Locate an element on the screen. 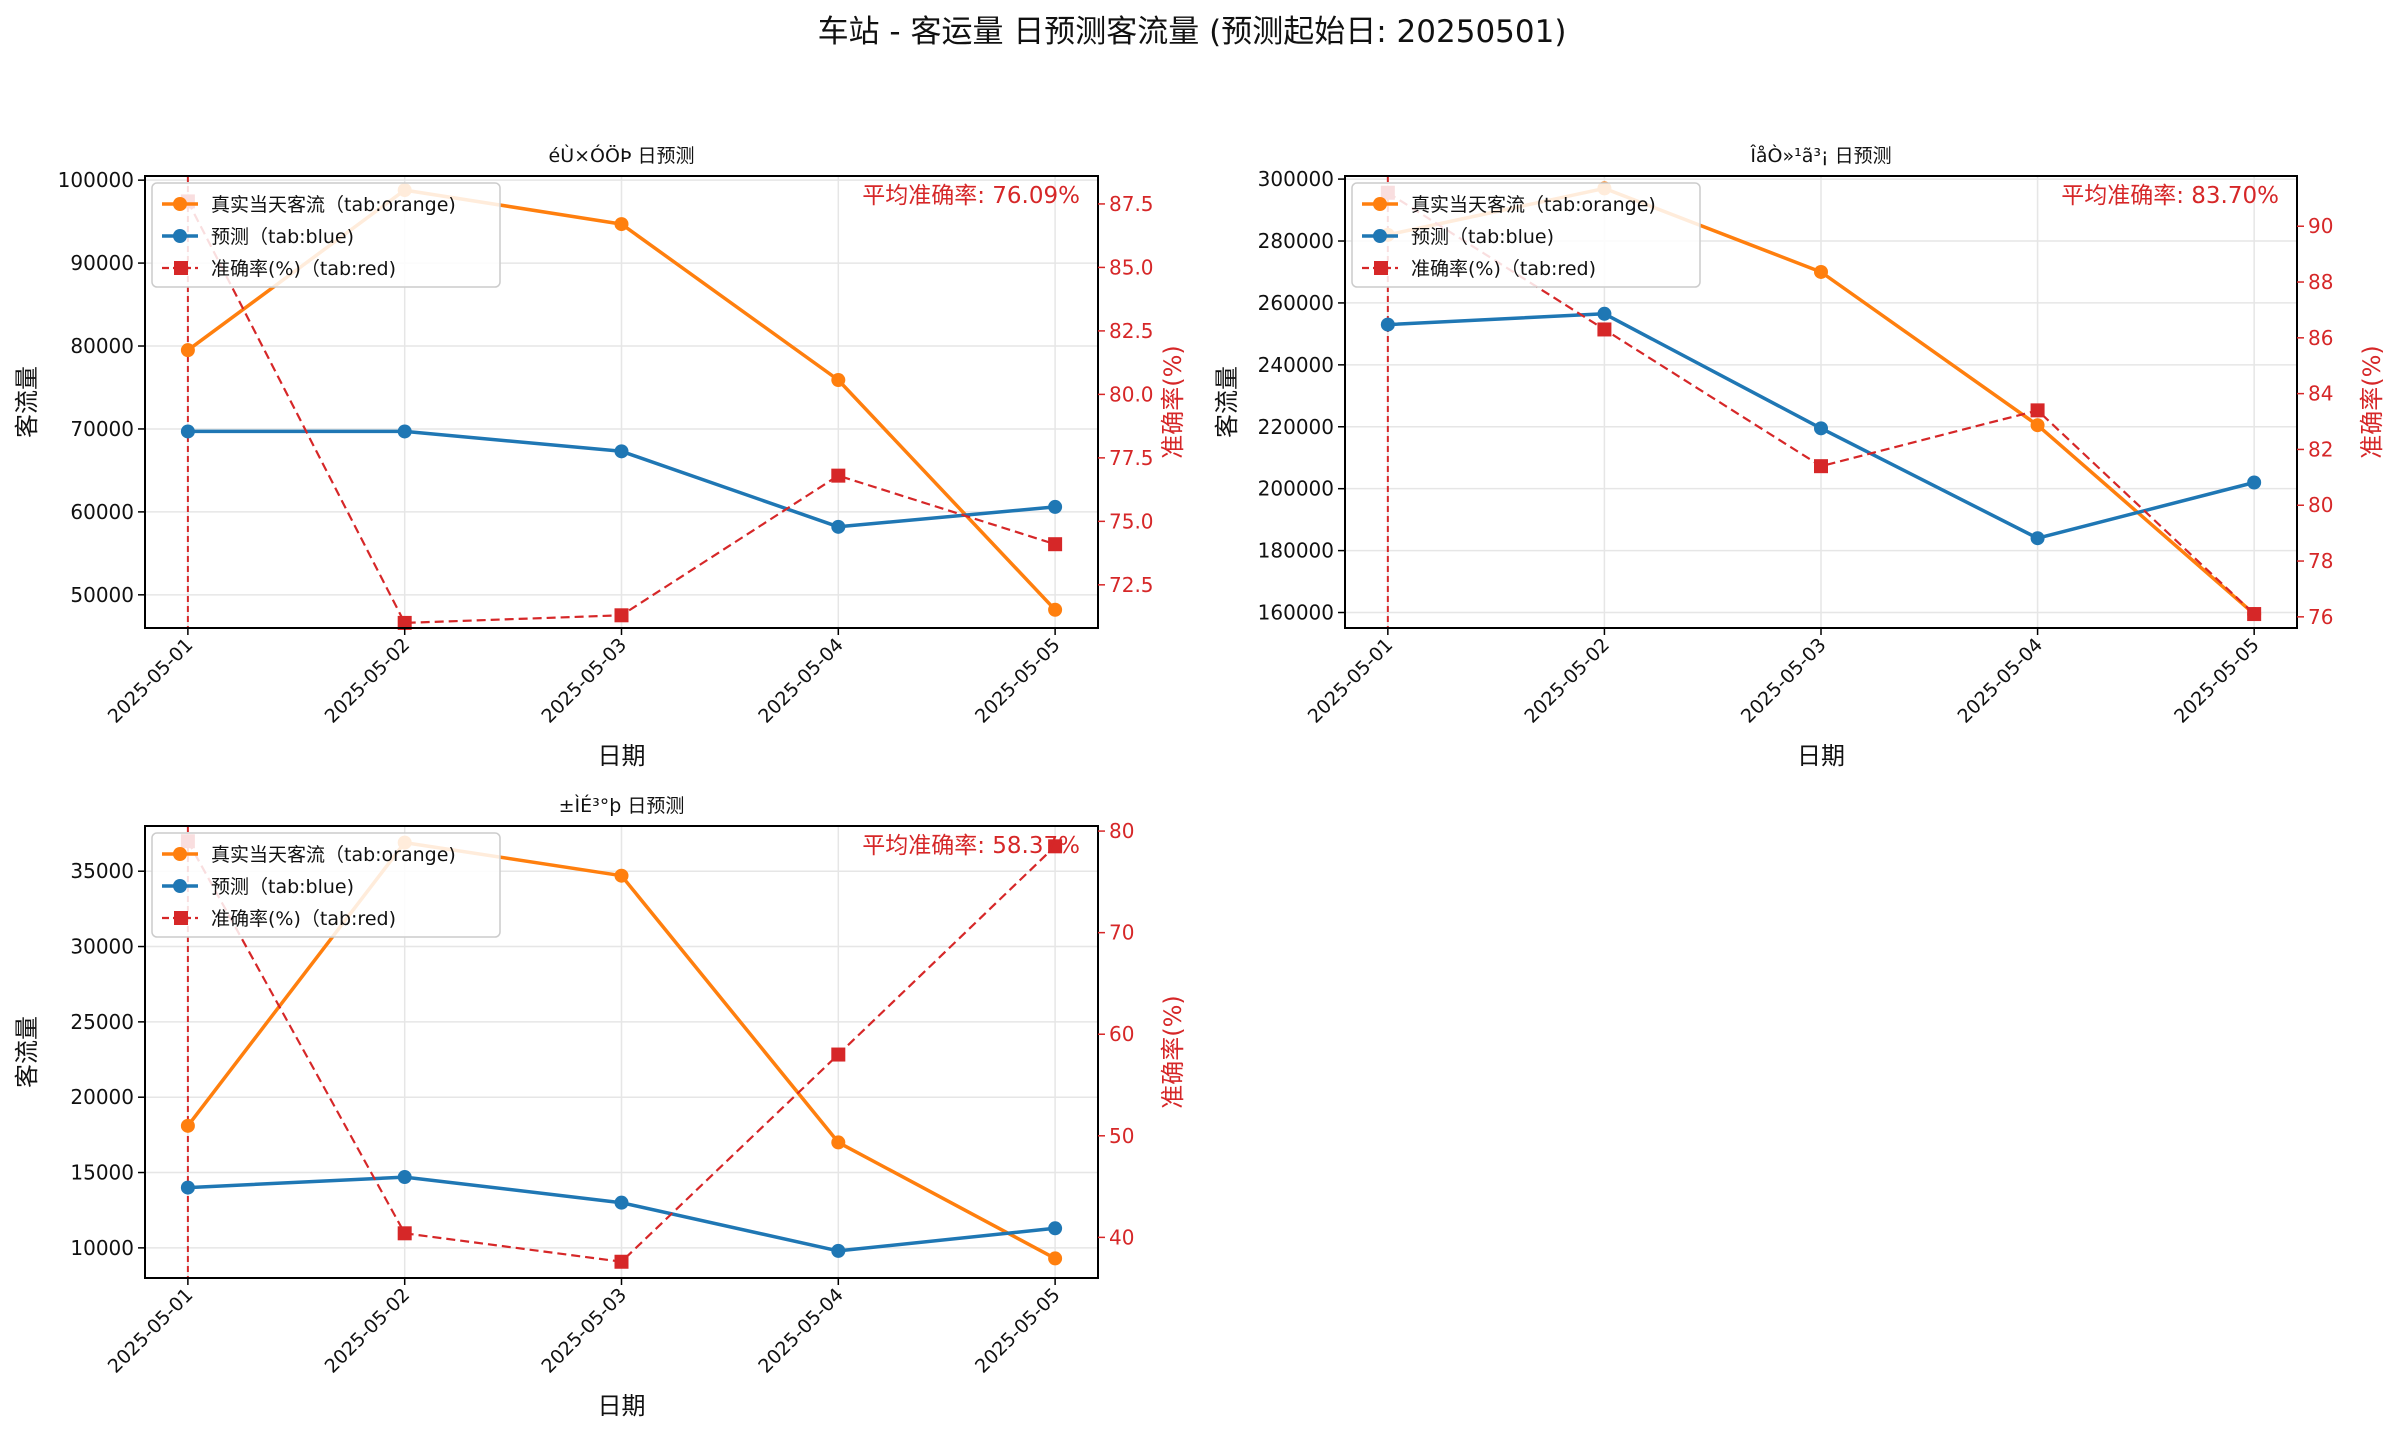 Image resolution: width=2385 pixels, height=1433 pixels. subplot-title: ±ÌÉ³°þ 日预测 is located at coordinates (622, 805).